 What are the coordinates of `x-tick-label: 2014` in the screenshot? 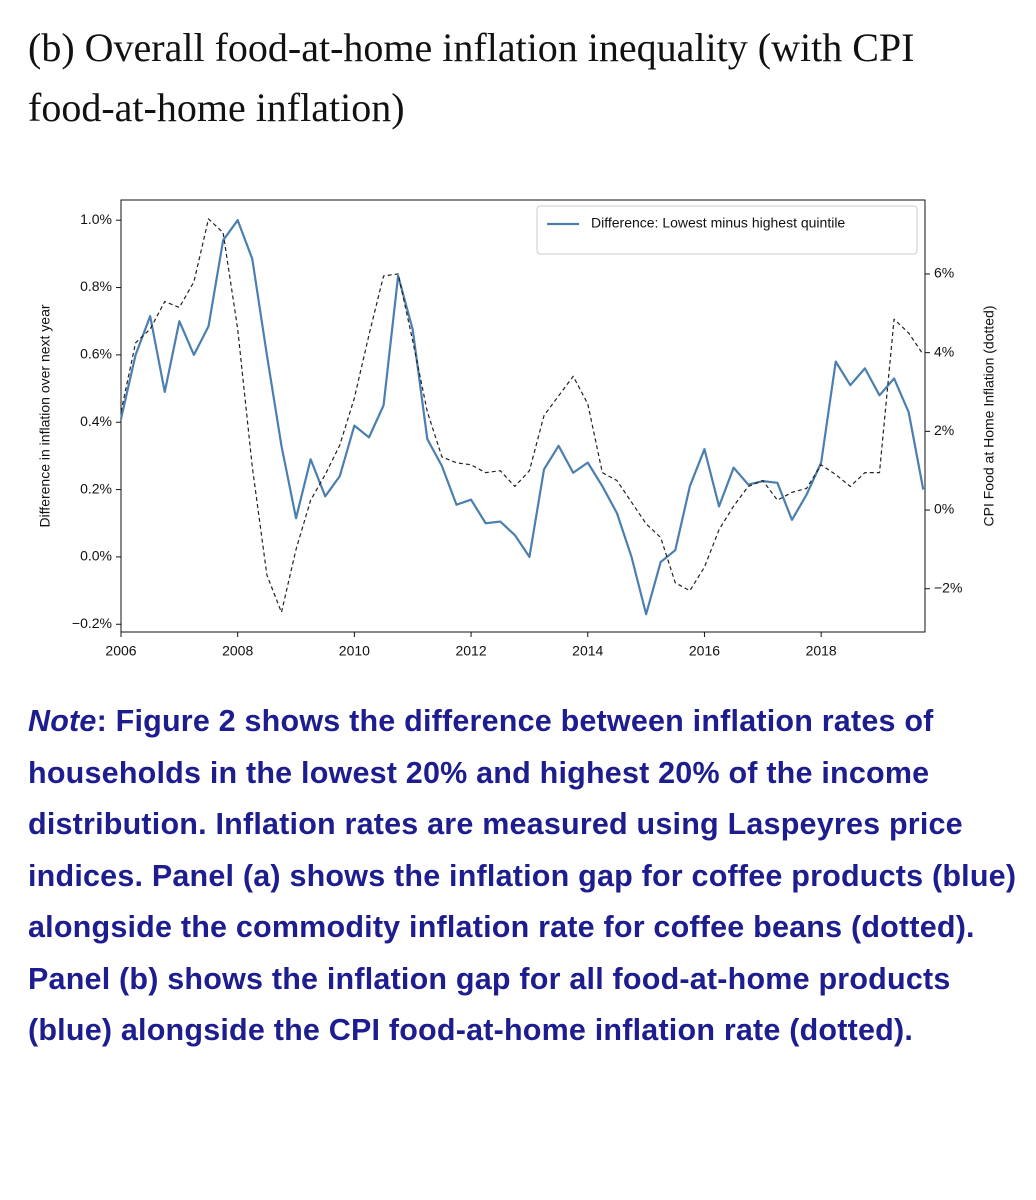 It's located at (587, 651).